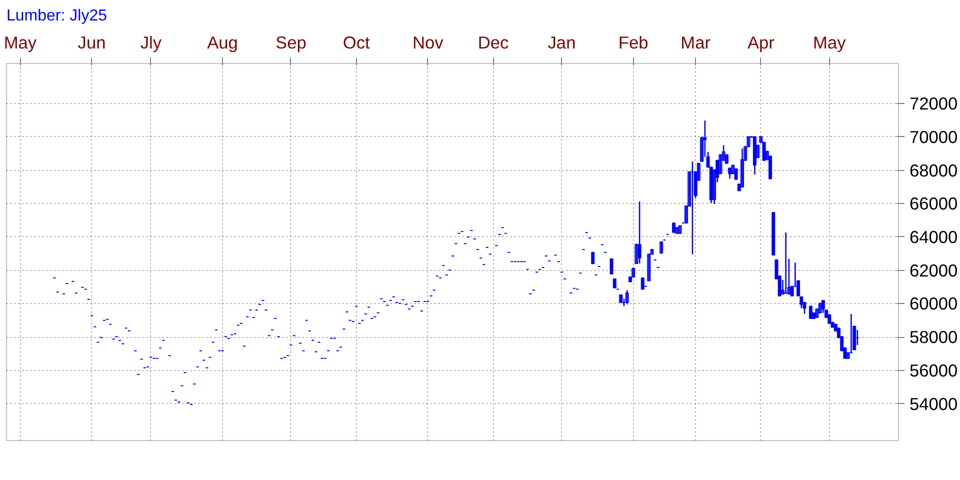 The image size is (960, 480). I want to click on y-tick-label: 70000, so click(934, 136).